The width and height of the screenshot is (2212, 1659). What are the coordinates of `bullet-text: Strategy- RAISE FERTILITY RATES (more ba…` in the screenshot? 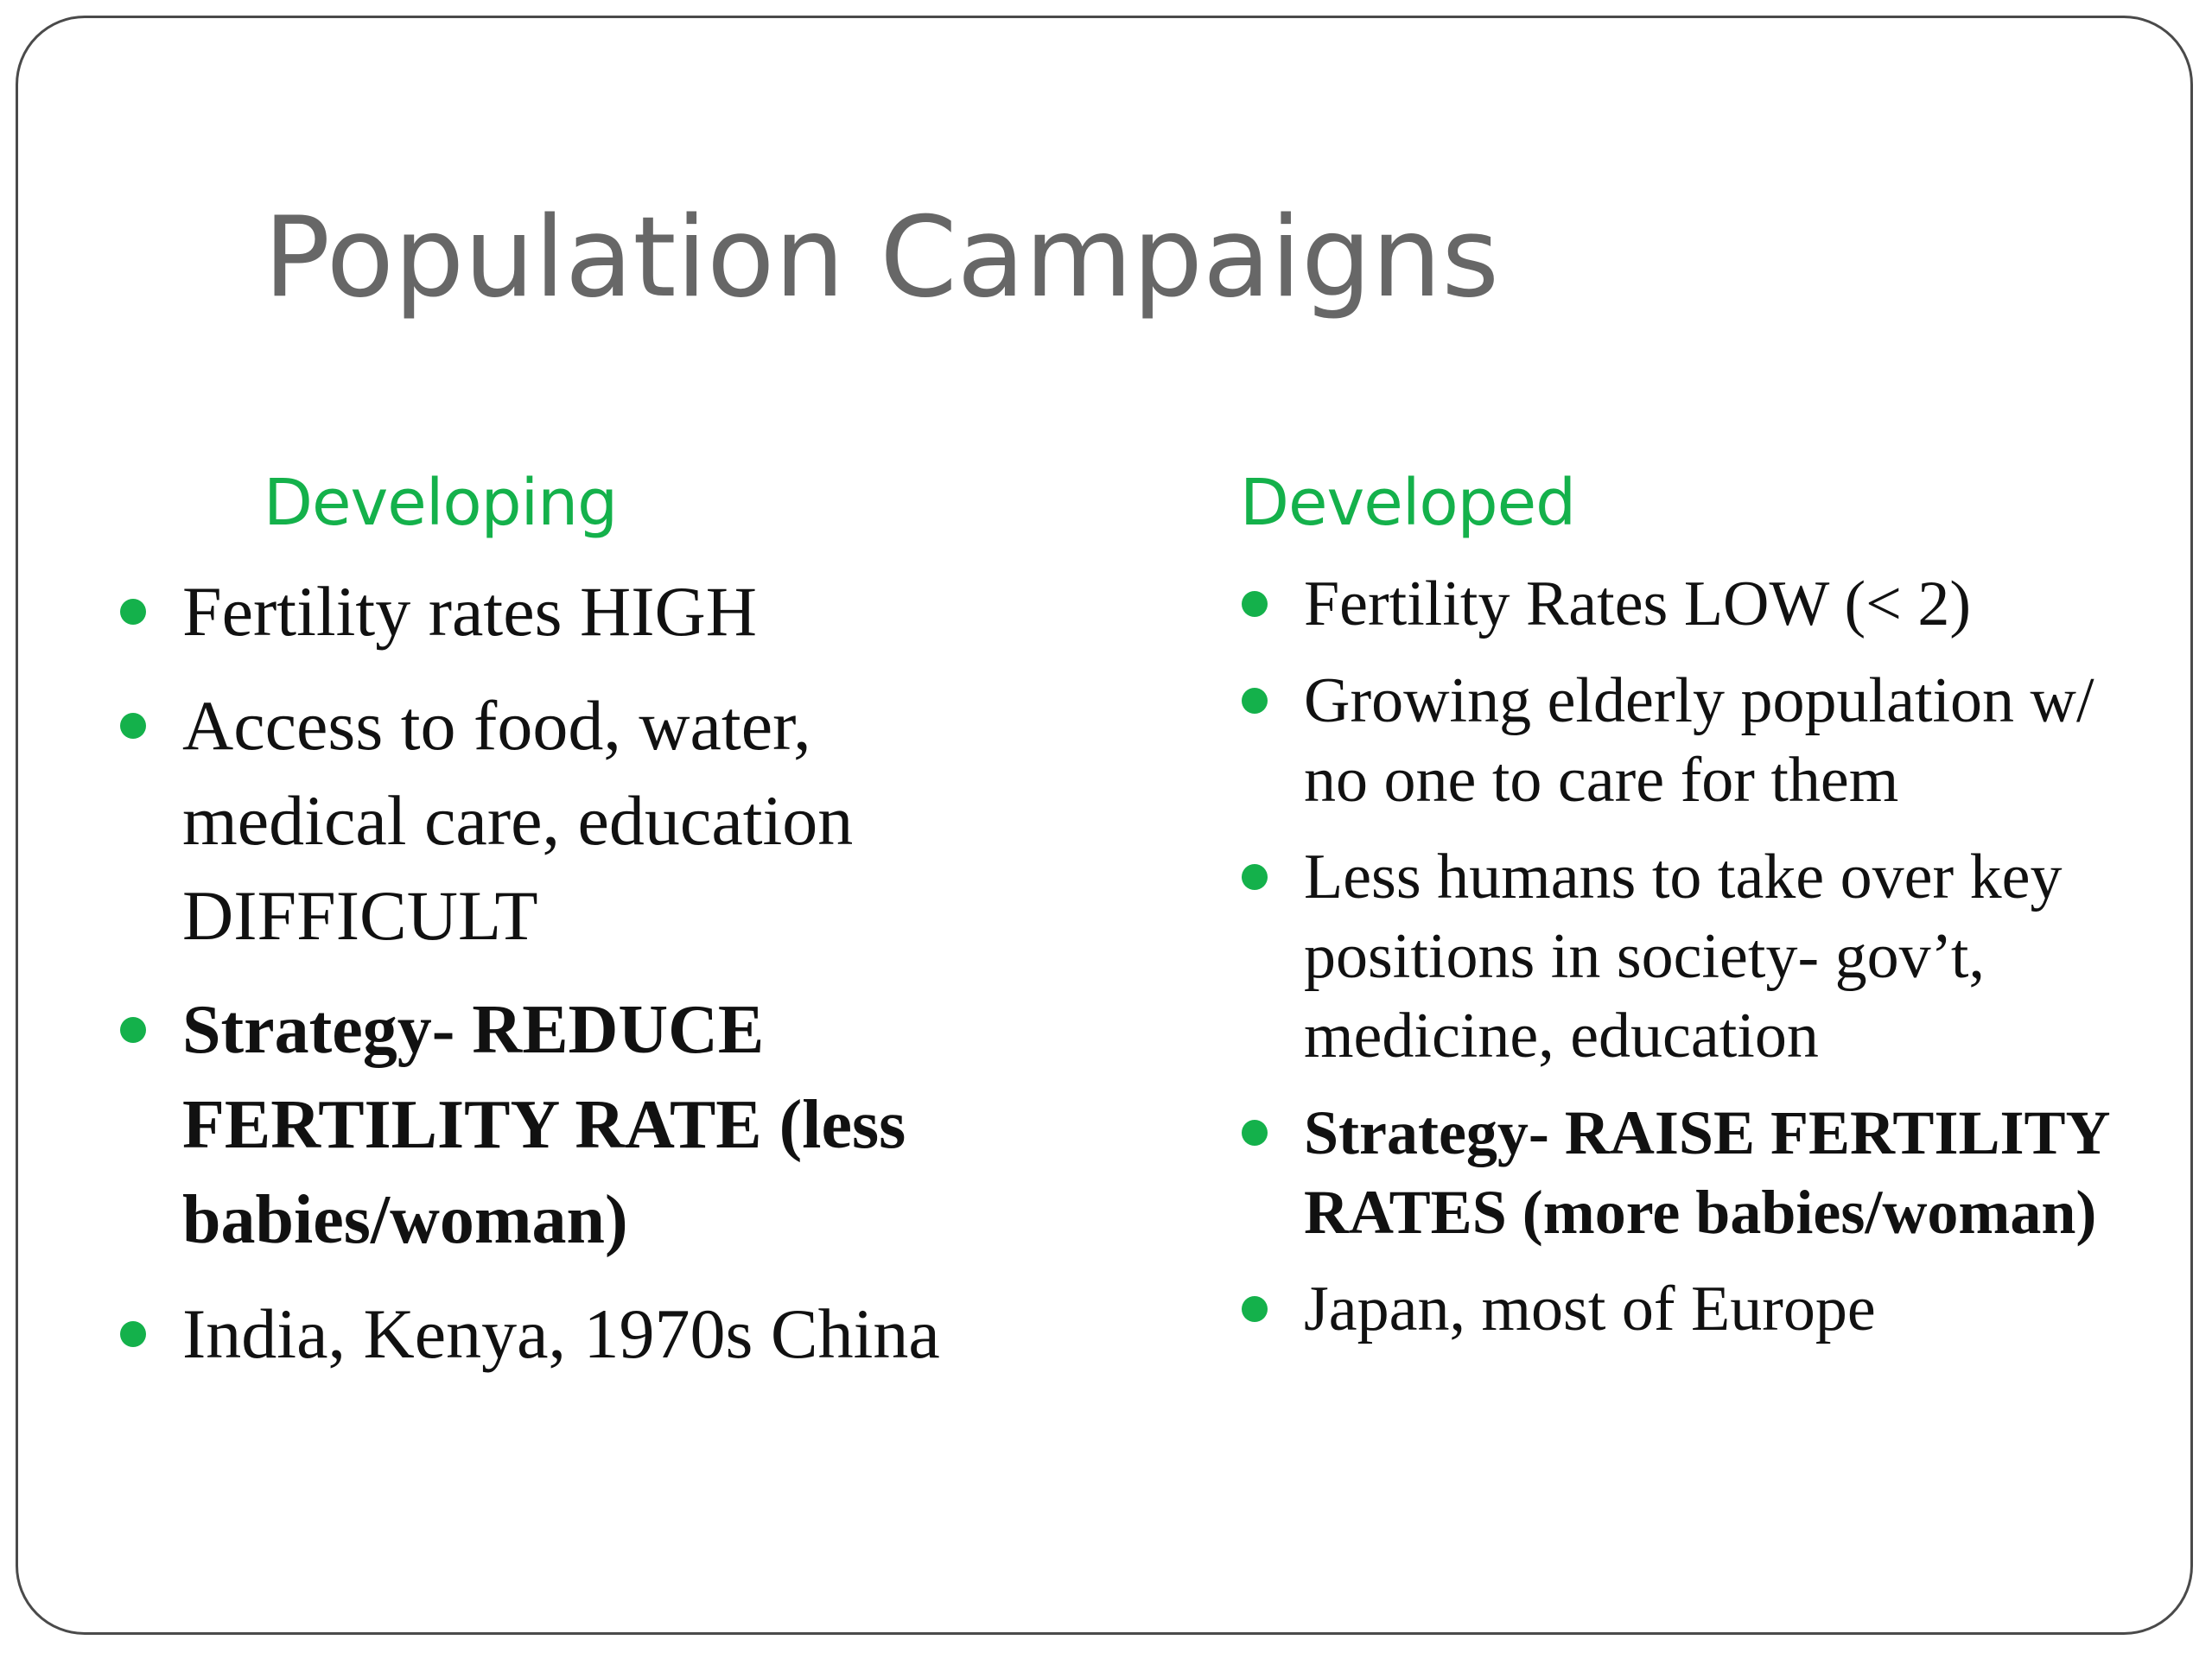 It's located at (1706, 1172).